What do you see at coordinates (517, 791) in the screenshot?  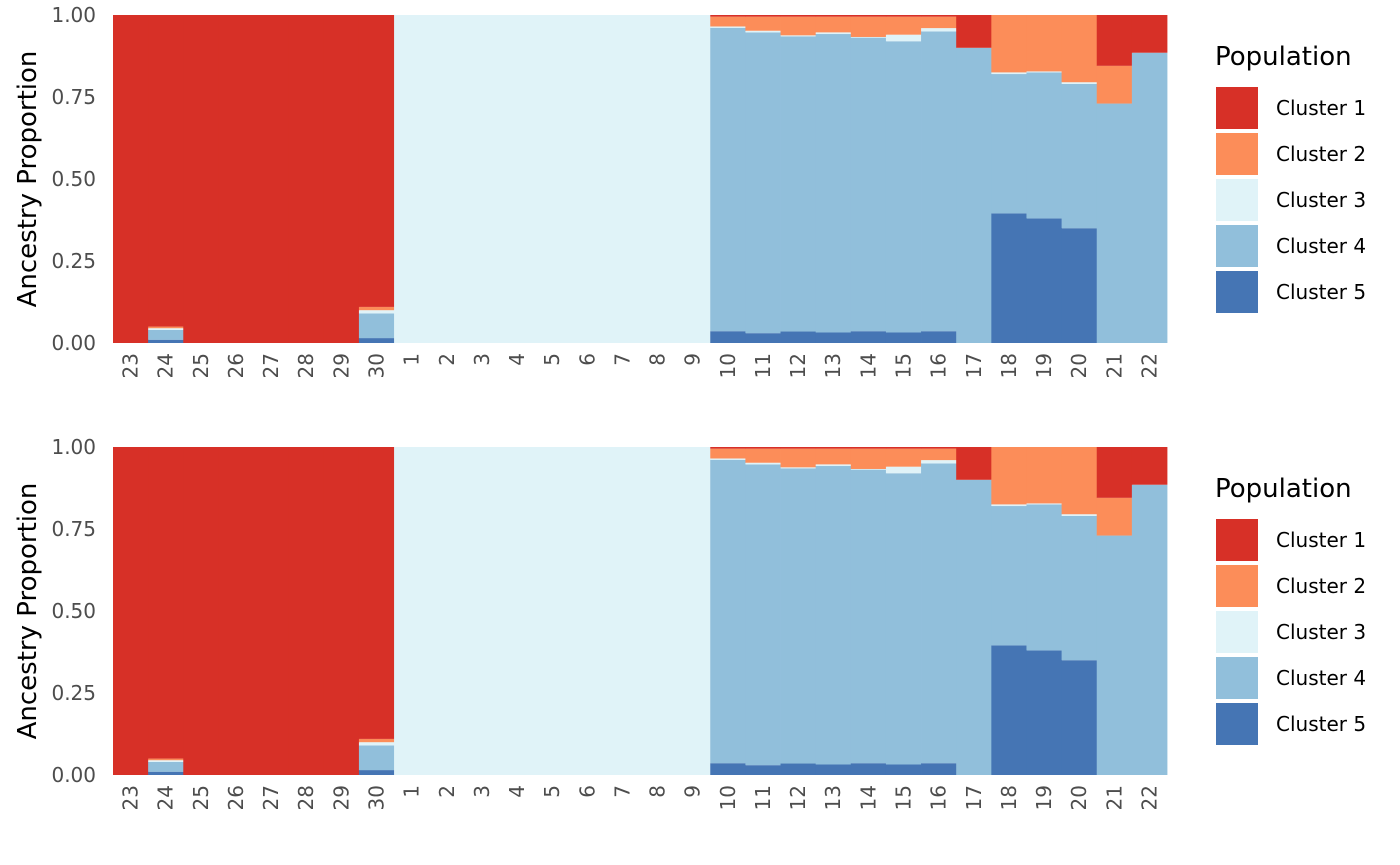 I see `x-tick-label: 4` at bounding box center [517, 791].